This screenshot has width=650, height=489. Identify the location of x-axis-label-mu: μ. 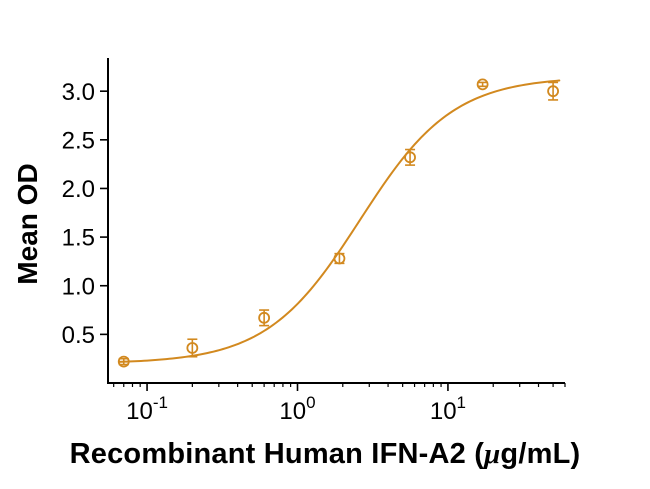
(492, 454).